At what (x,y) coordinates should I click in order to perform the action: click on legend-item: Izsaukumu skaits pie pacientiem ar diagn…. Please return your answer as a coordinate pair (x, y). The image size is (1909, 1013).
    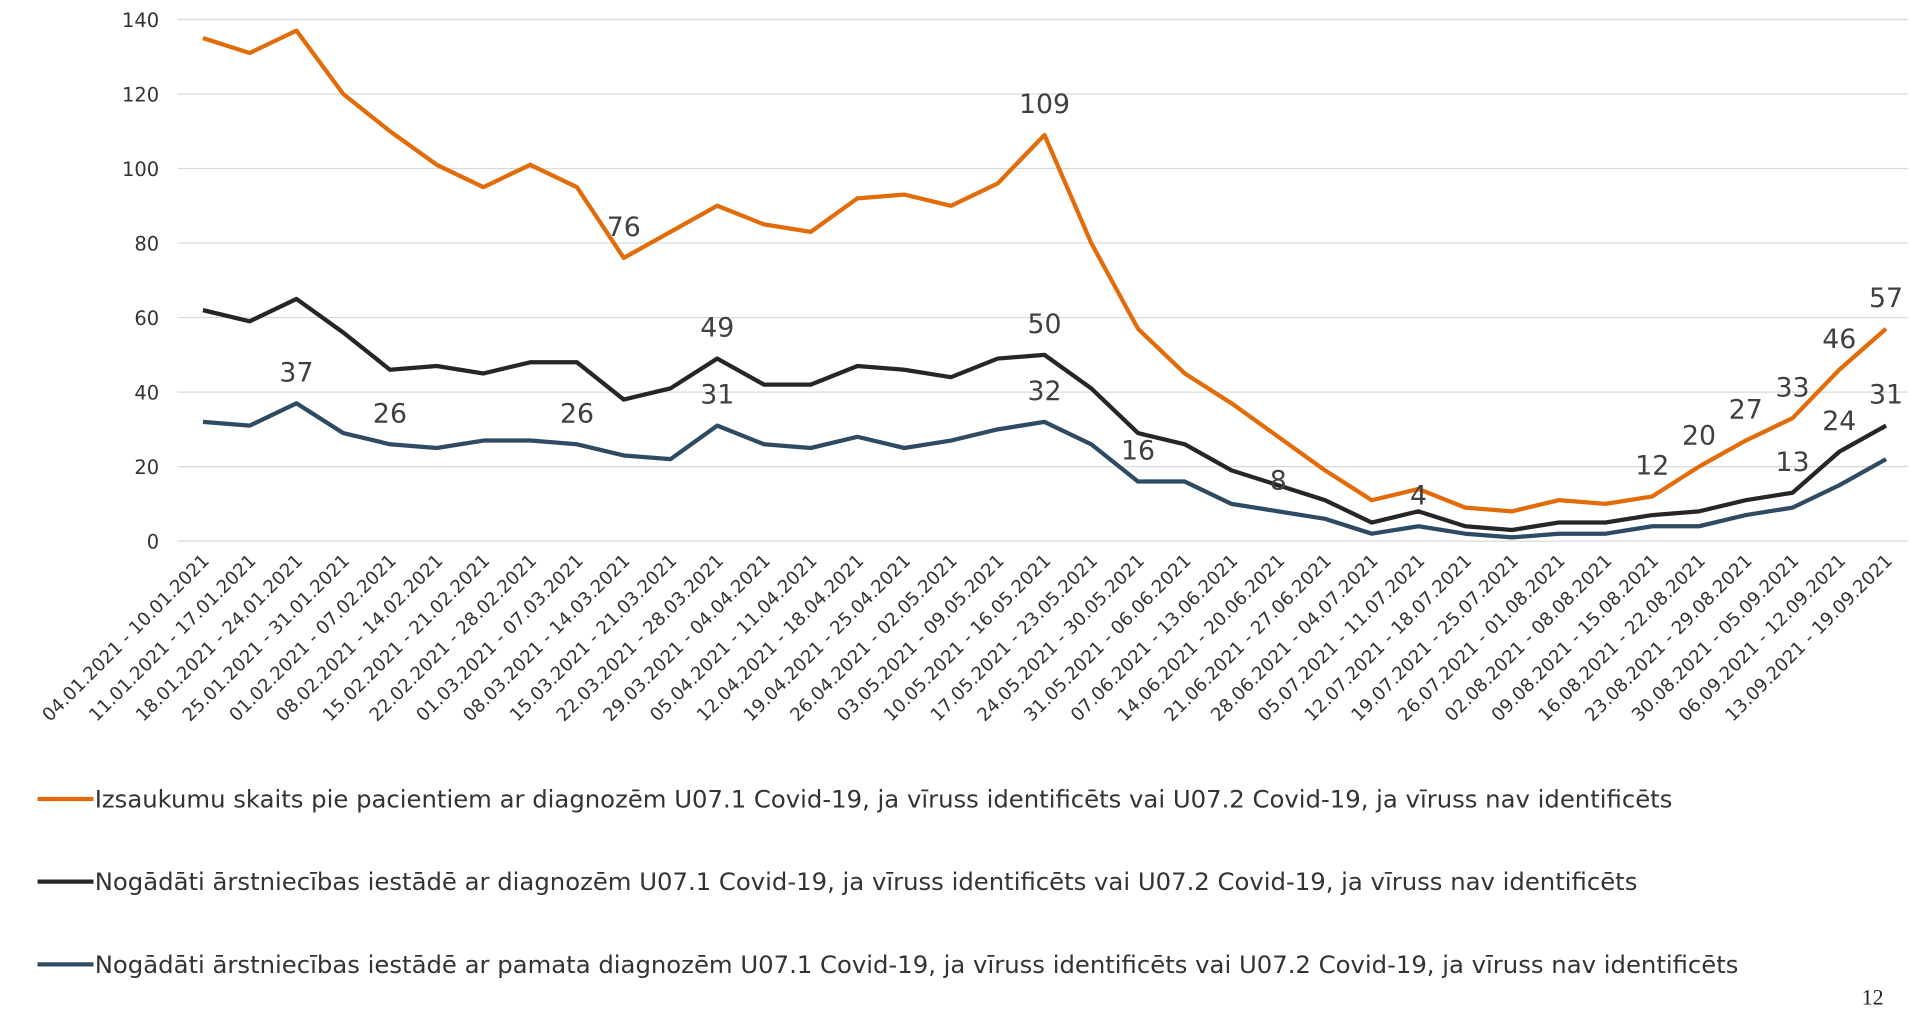
    Looking at the image, I should click on (883, 799).